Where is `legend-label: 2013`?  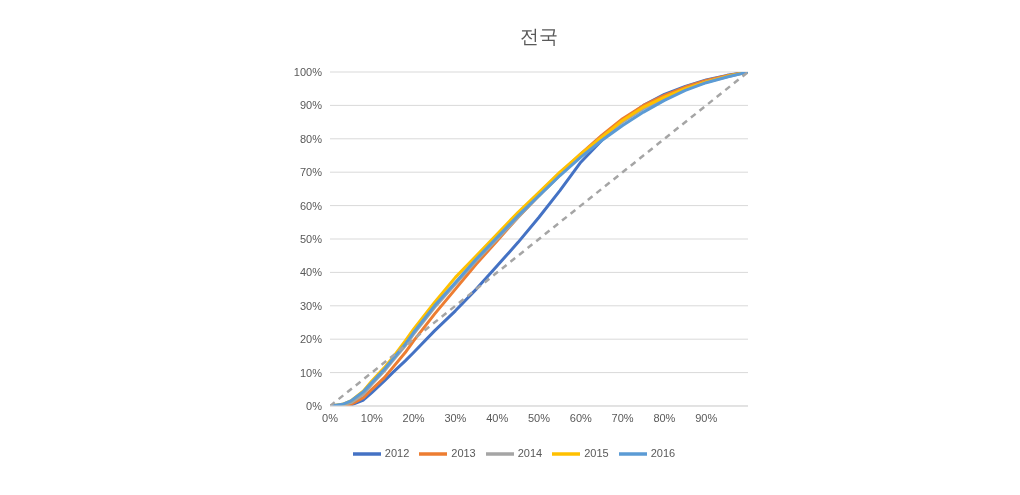 legend-label: 2013 is located at coordinates (463, 452).